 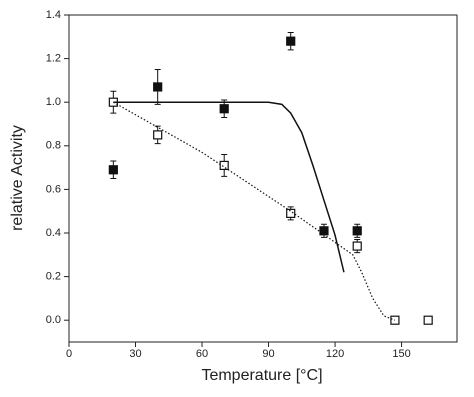 I want to click on y-tick-label: 0.4, so click(x=53, y=233).